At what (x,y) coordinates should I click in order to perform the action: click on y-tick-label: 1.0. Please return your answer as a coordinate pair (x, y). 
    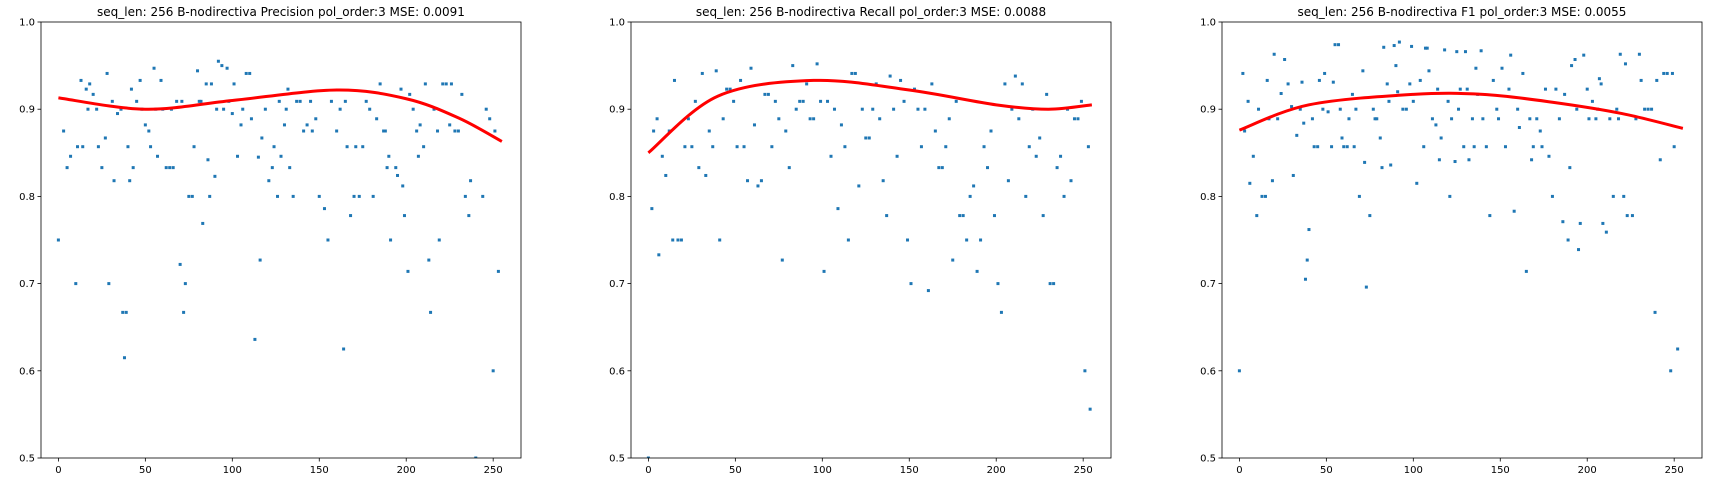
    Looking at the image, I should click on (617, 23).